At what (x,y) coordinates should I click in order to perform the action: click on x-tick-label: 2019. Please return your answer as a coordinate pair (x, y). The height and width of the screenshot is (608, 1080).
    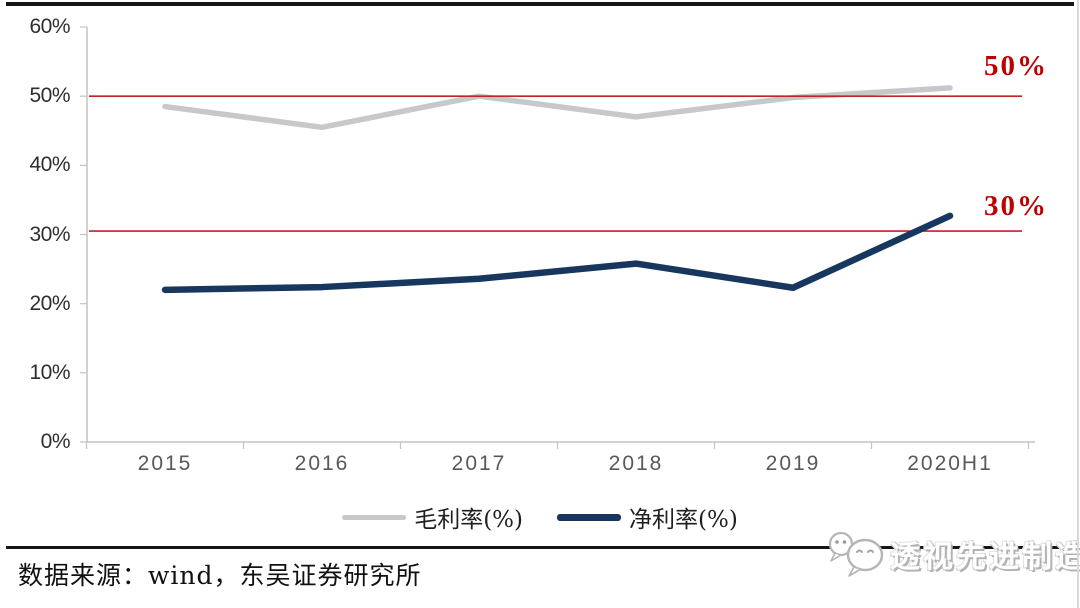
    Looking at the image, I should click on (793, 463).